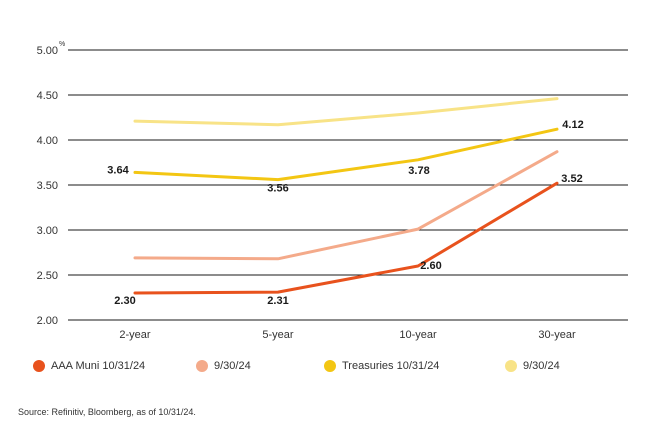 Image resolution: width=647 pixels, height=437 pixels. What do you see at coordinates (47, 321) in the screenshot?
I see `y-tick-label: 2.00` at bounding box center [47, 321].